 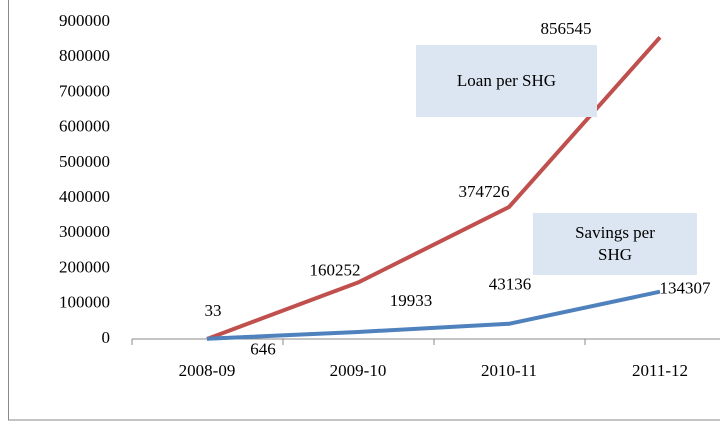 What do you see at coordinates (686, 288) in the screenshot?
I see `data-label: 134307` at bounding box center [686, 288].